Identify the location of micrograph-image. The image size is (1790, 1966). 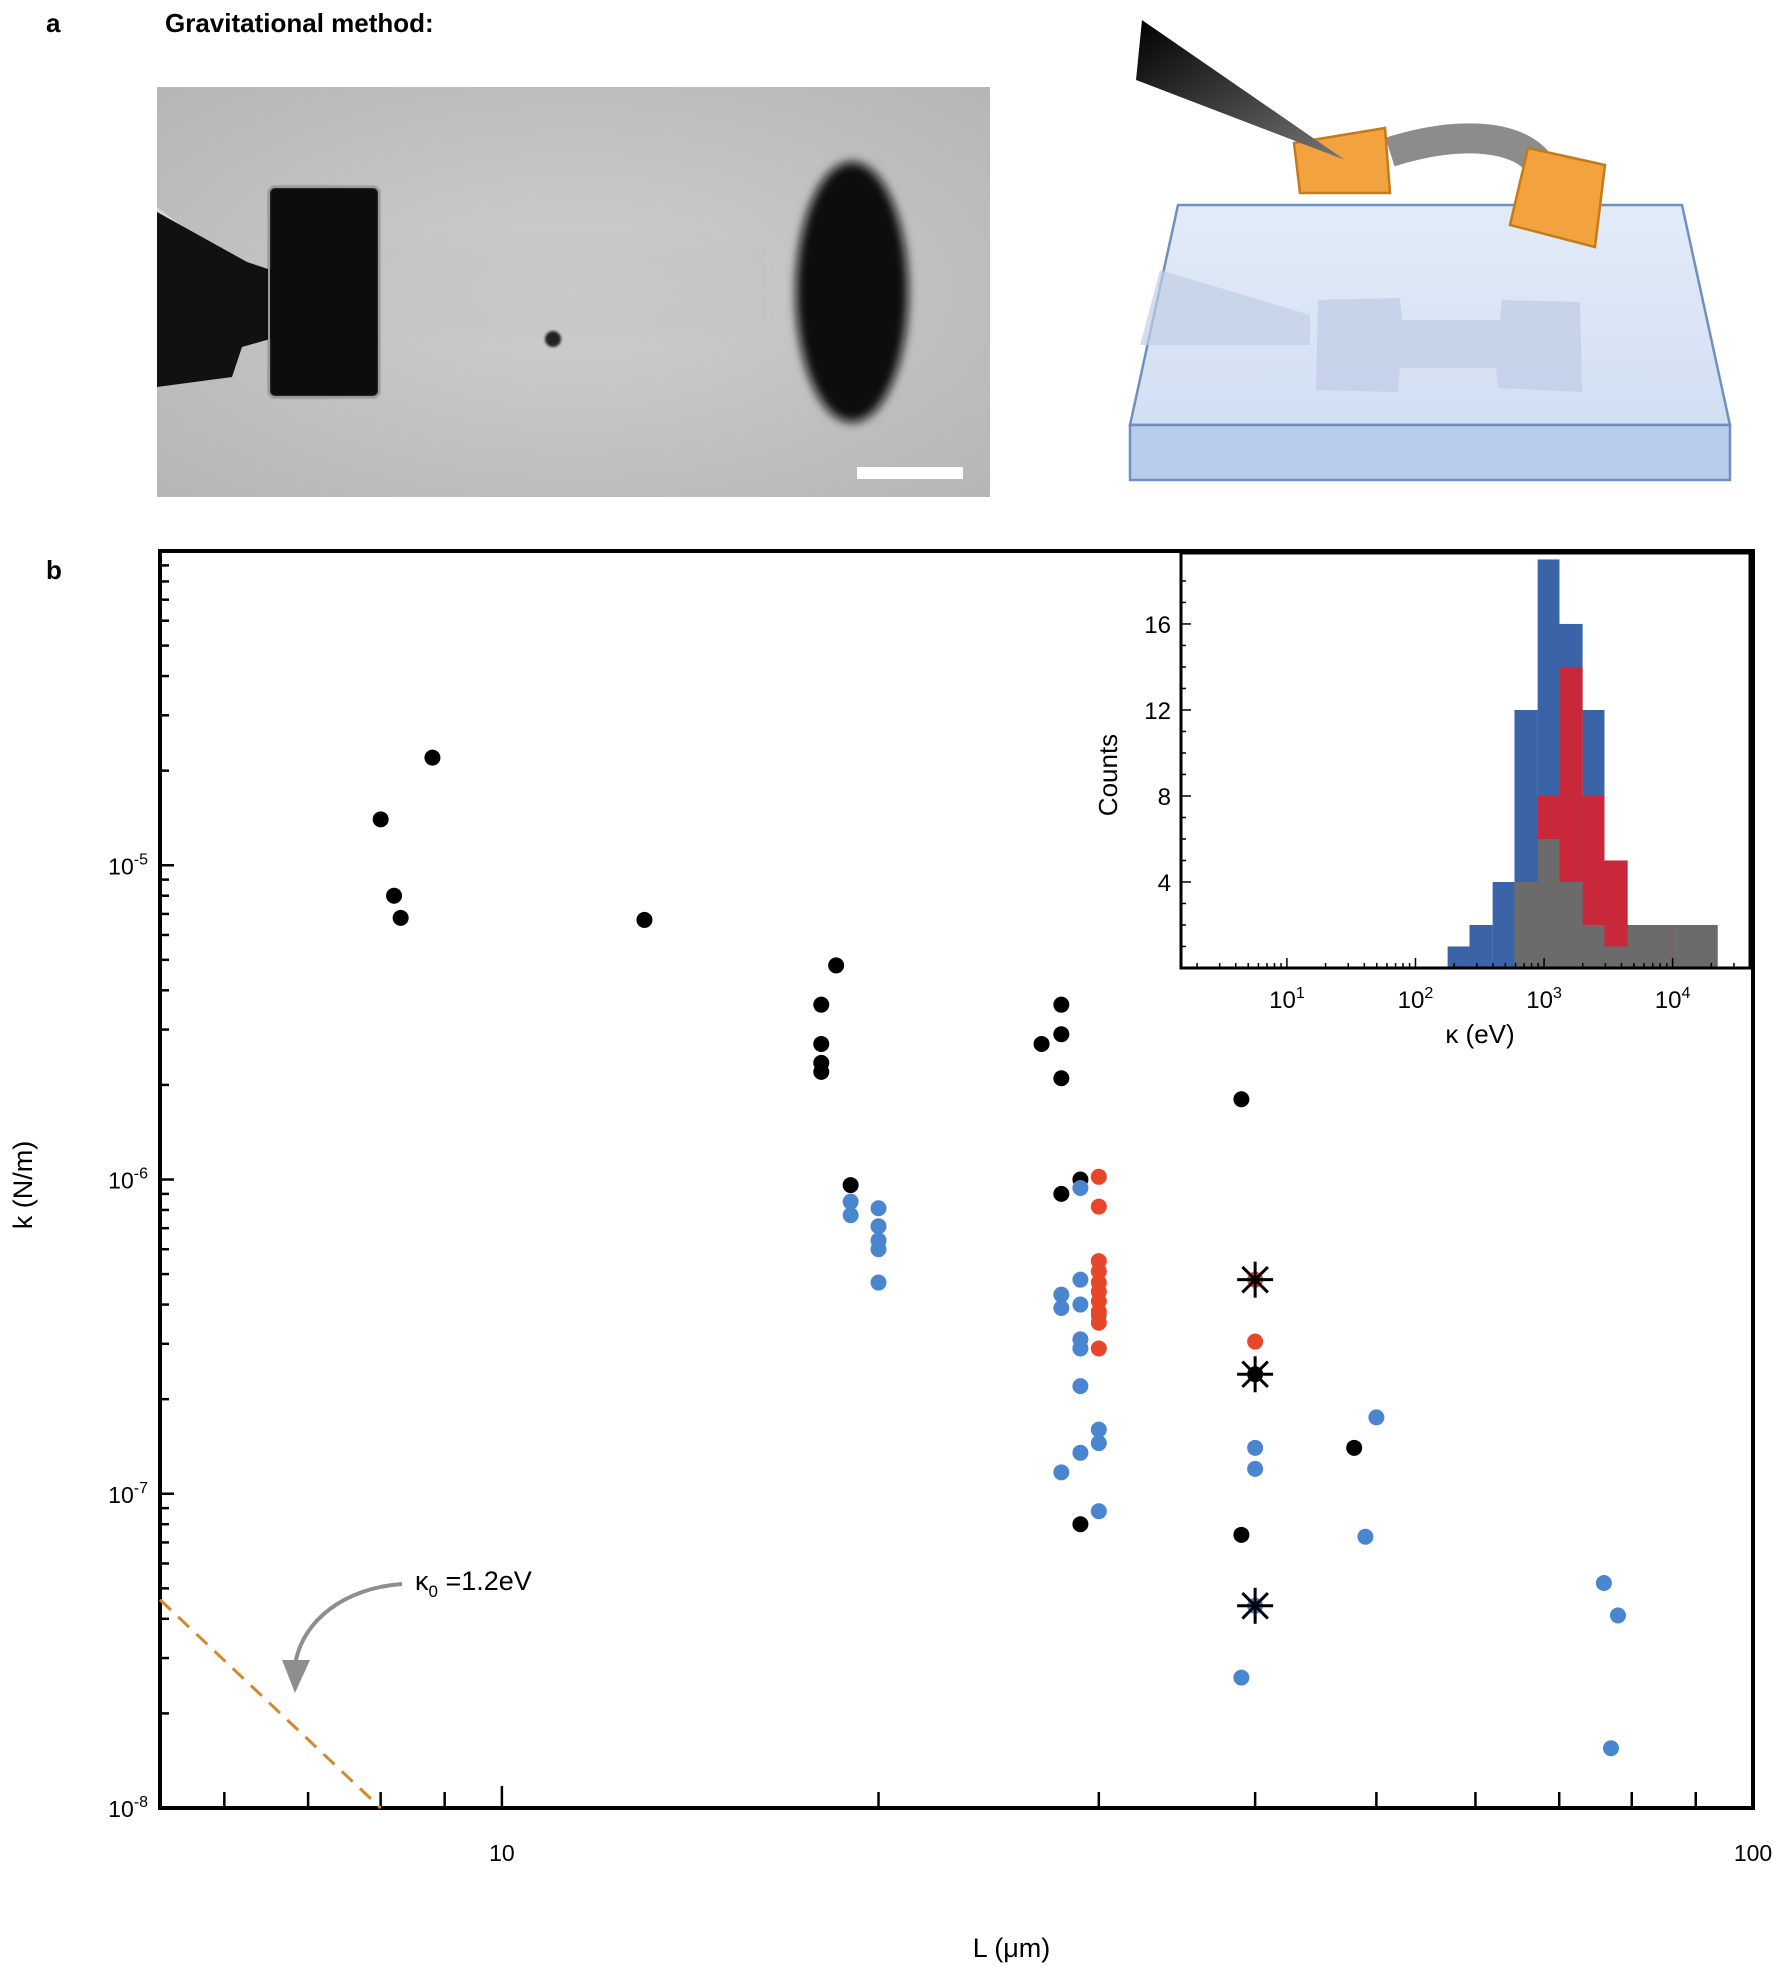
(573, 292).